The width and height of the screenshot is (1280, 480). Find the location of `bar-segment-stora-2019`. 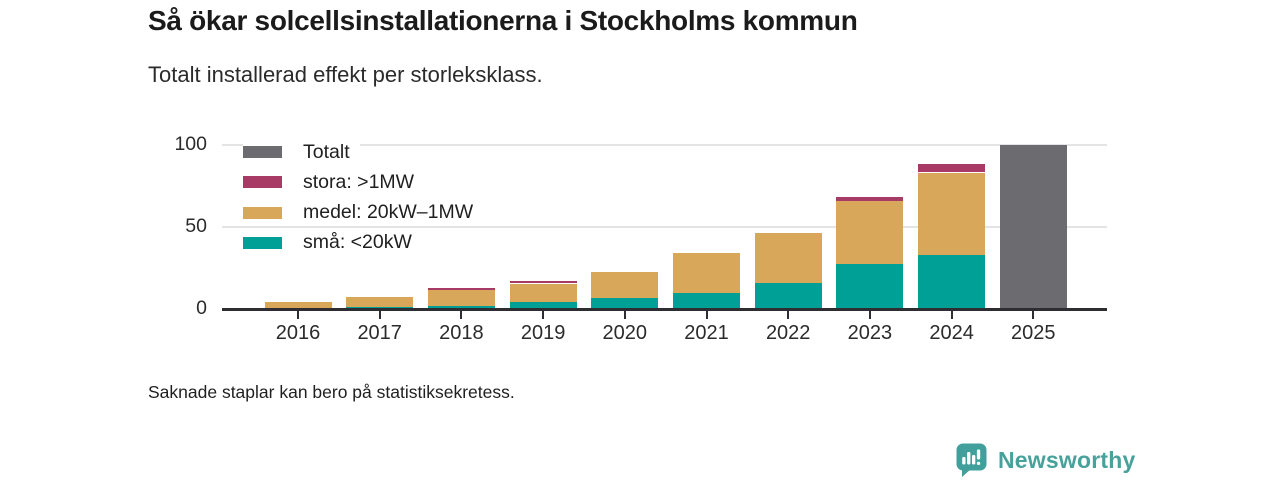

bar-segment-stora-2019 is located at coordinates (543, 282).